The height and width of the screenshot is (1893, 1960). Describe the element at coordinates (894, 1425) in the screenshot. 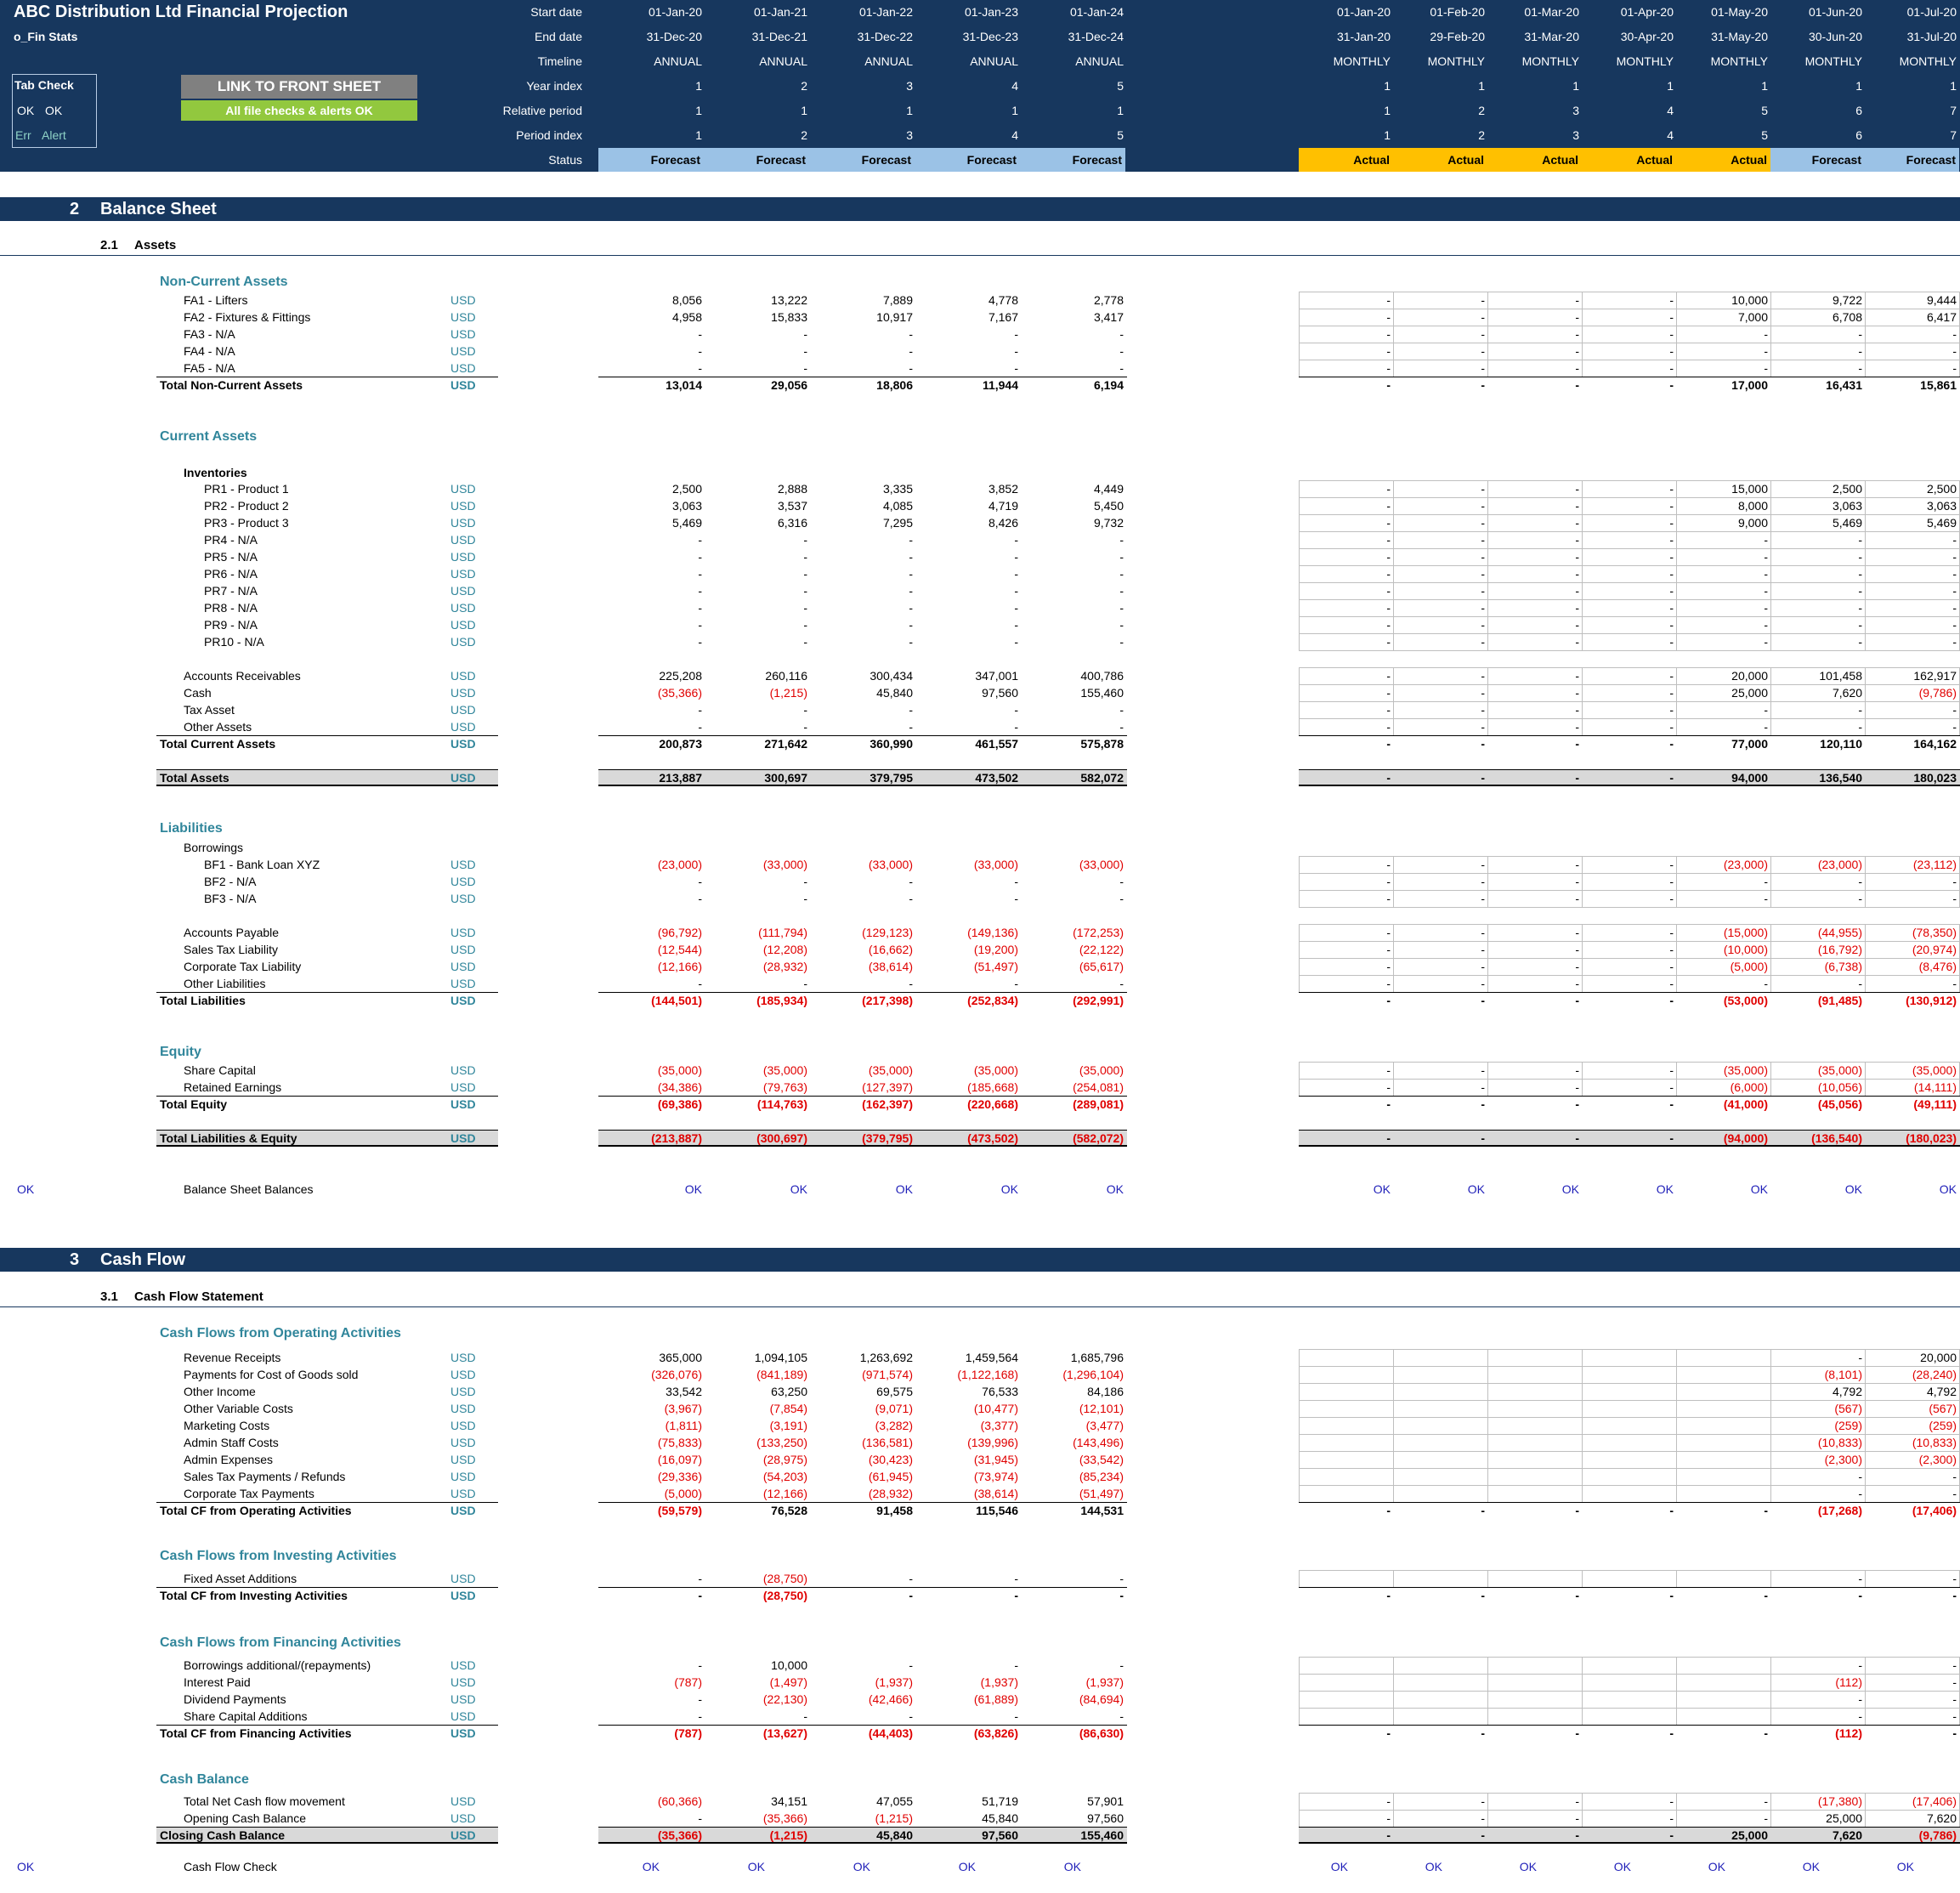

I see `annual-value: (3,282)` at that location.